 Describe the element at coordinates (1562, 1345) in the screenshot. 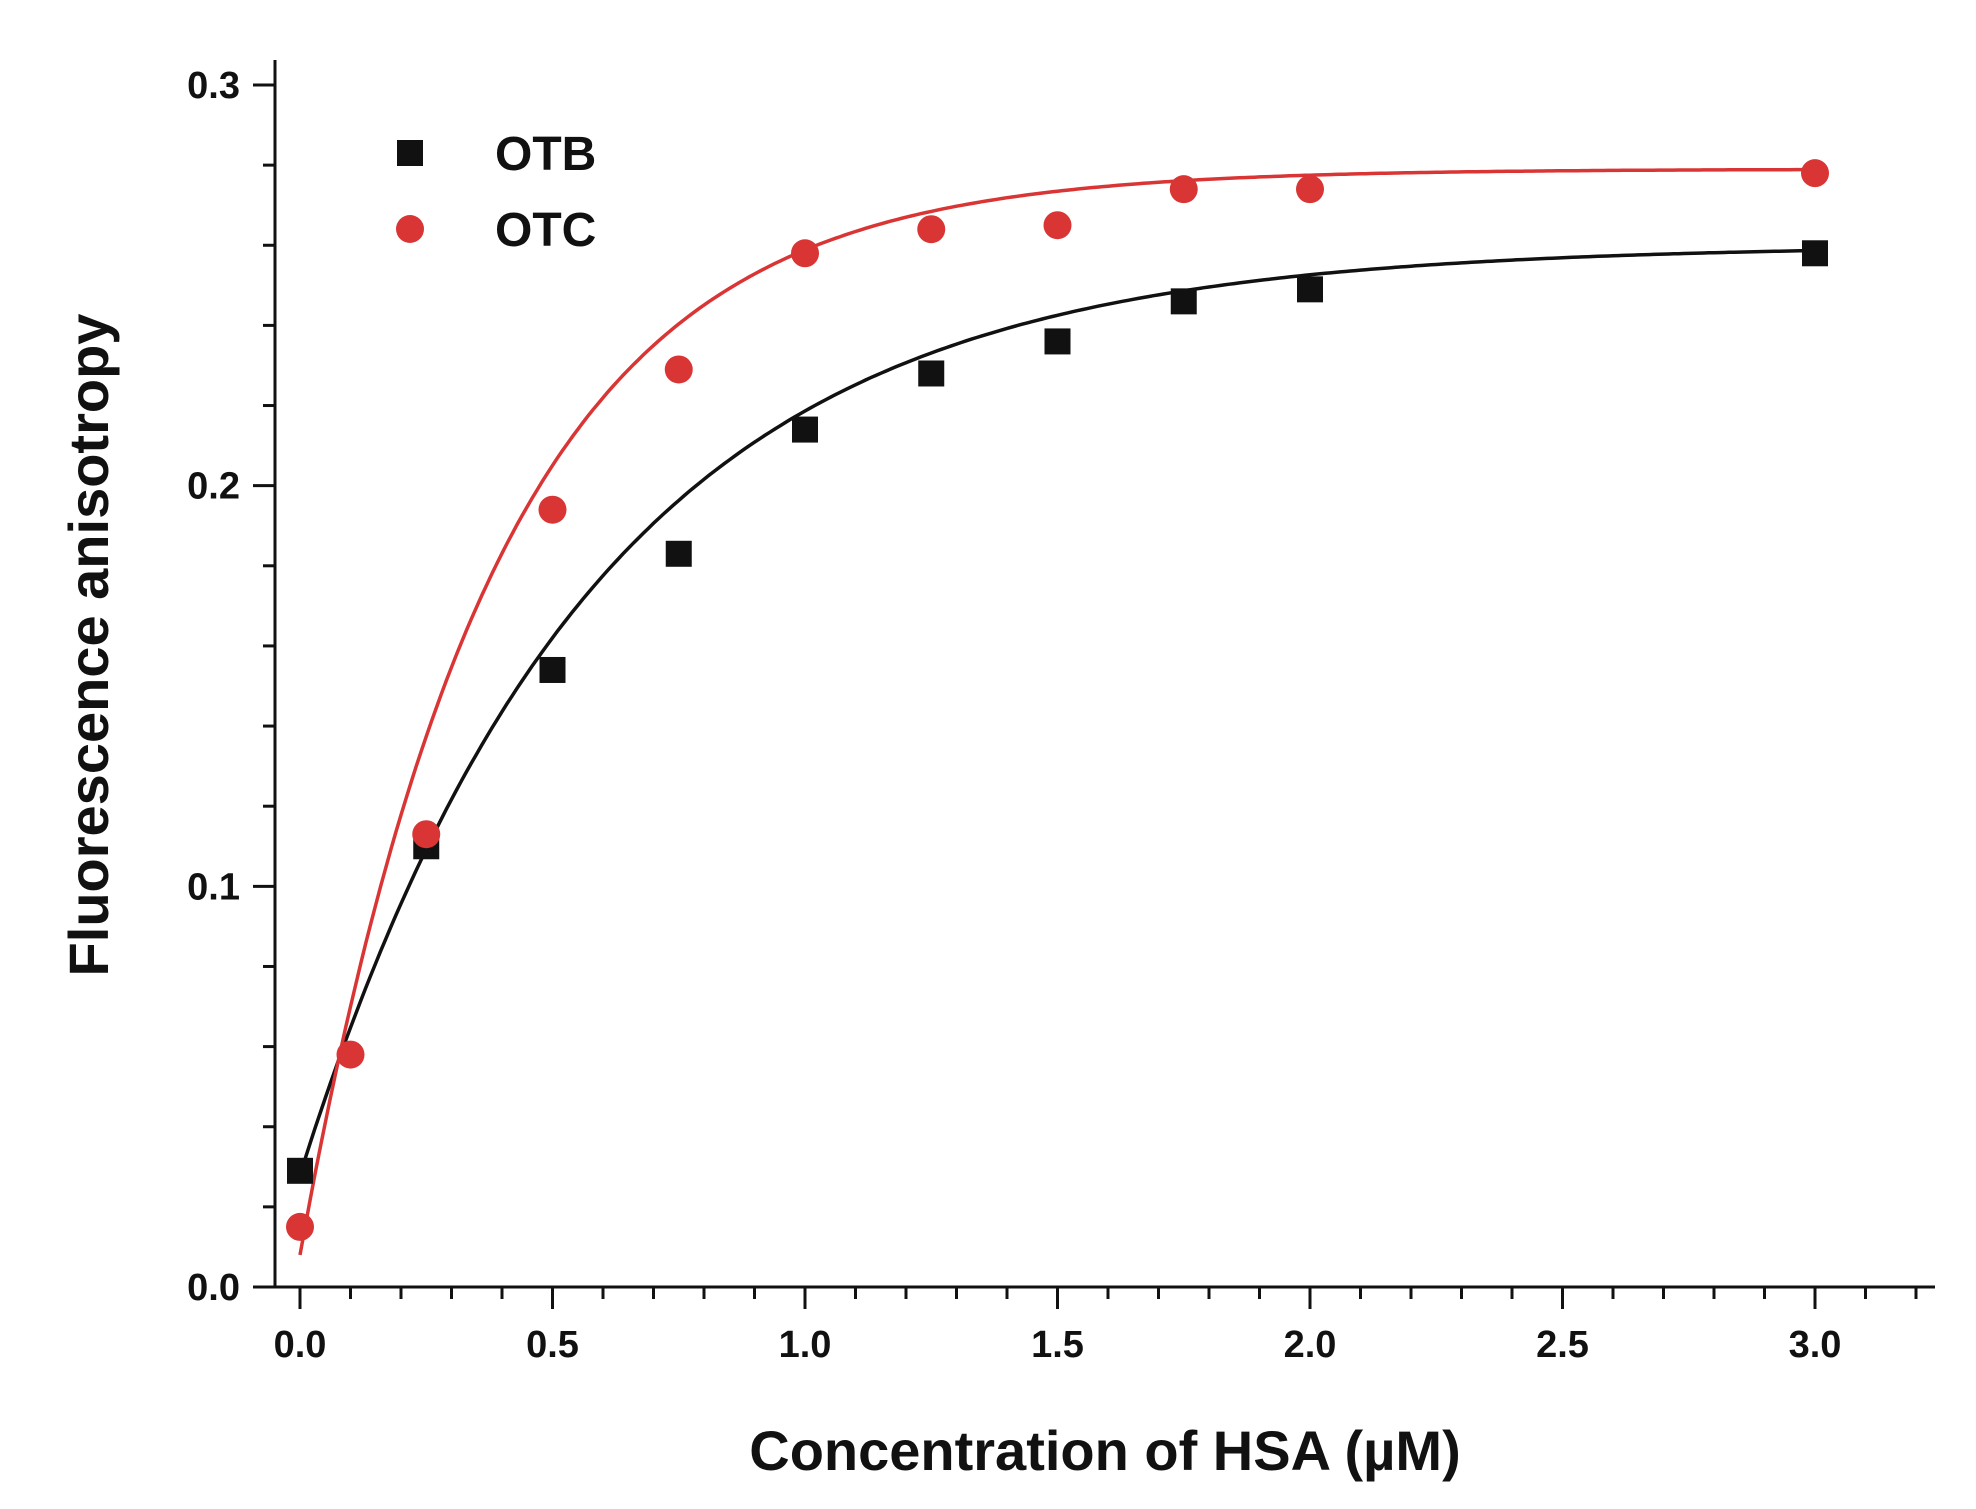

I see `x-tick-label: 2.5` at that location.